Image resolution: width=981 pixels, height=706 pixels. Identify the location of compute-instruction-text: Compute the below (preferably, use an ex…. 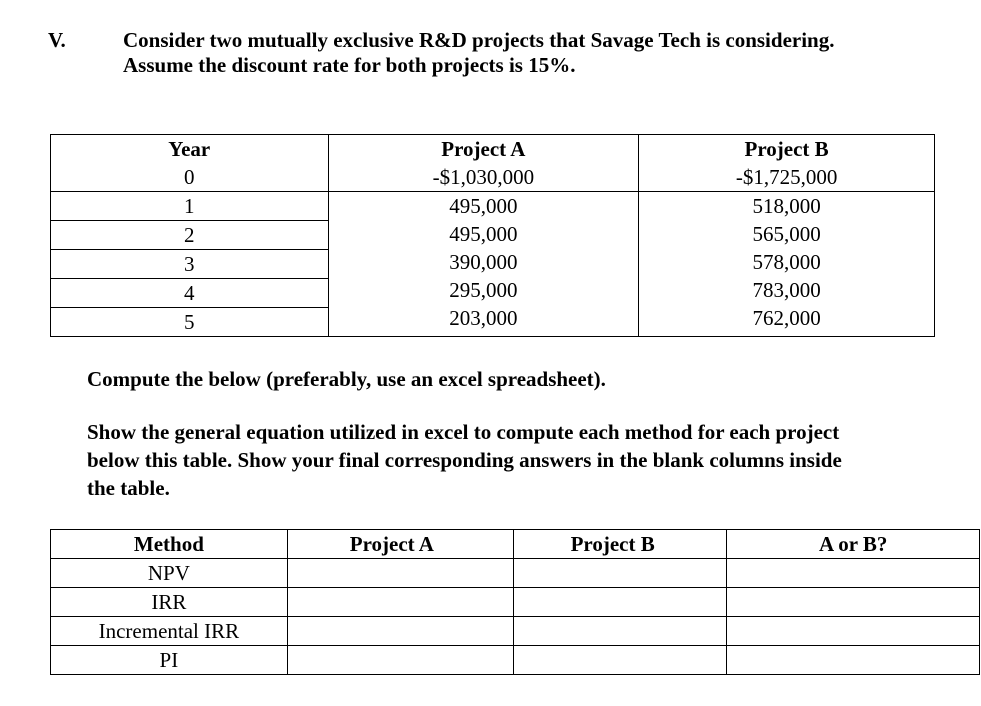
(346, 379).